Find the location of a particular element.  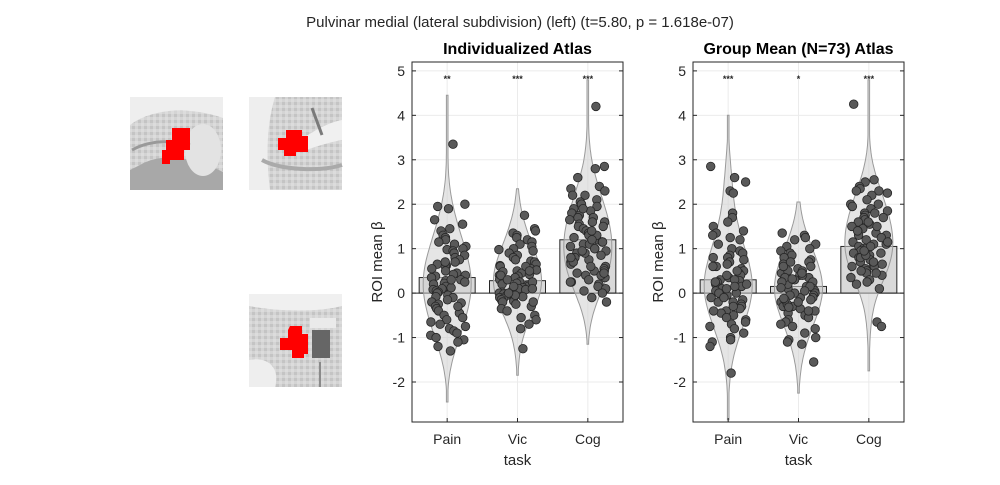

significance-marker: *** is located at coordinates (728, 79).